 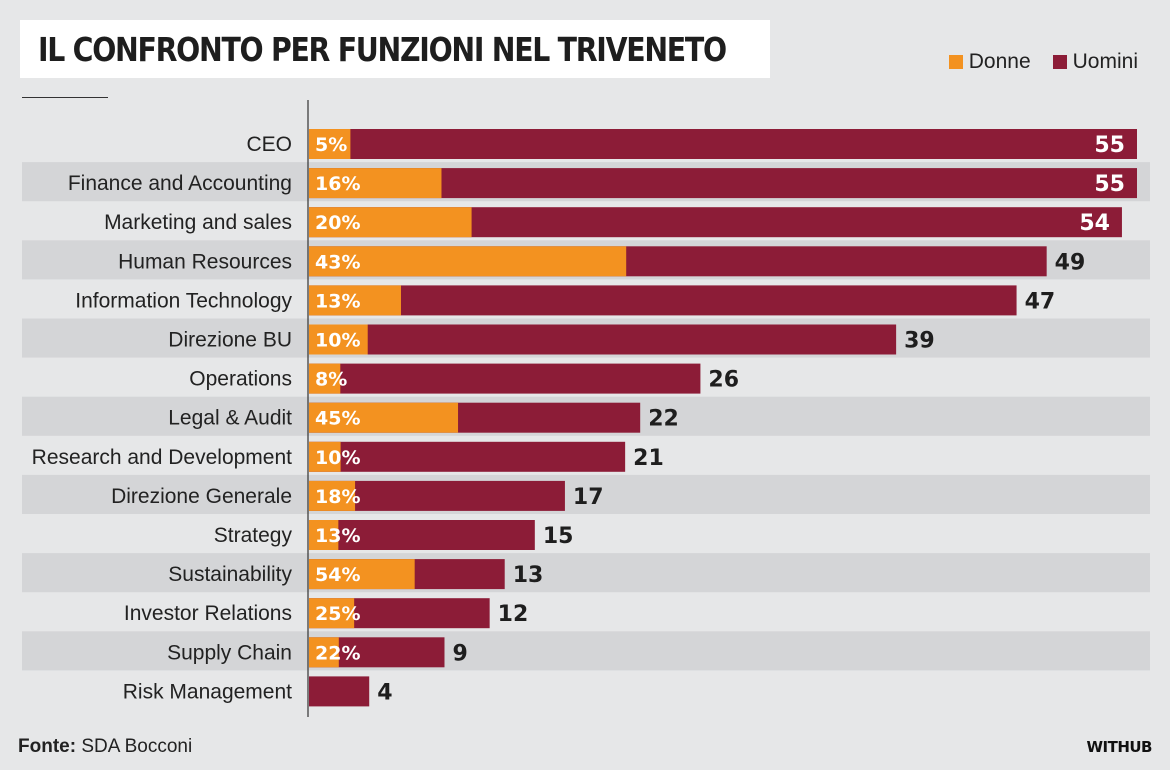 What do you see at coordinates (955, 62) in the screenshot?
I see `legend-swatch-donne` at bounding box center [955, 62].